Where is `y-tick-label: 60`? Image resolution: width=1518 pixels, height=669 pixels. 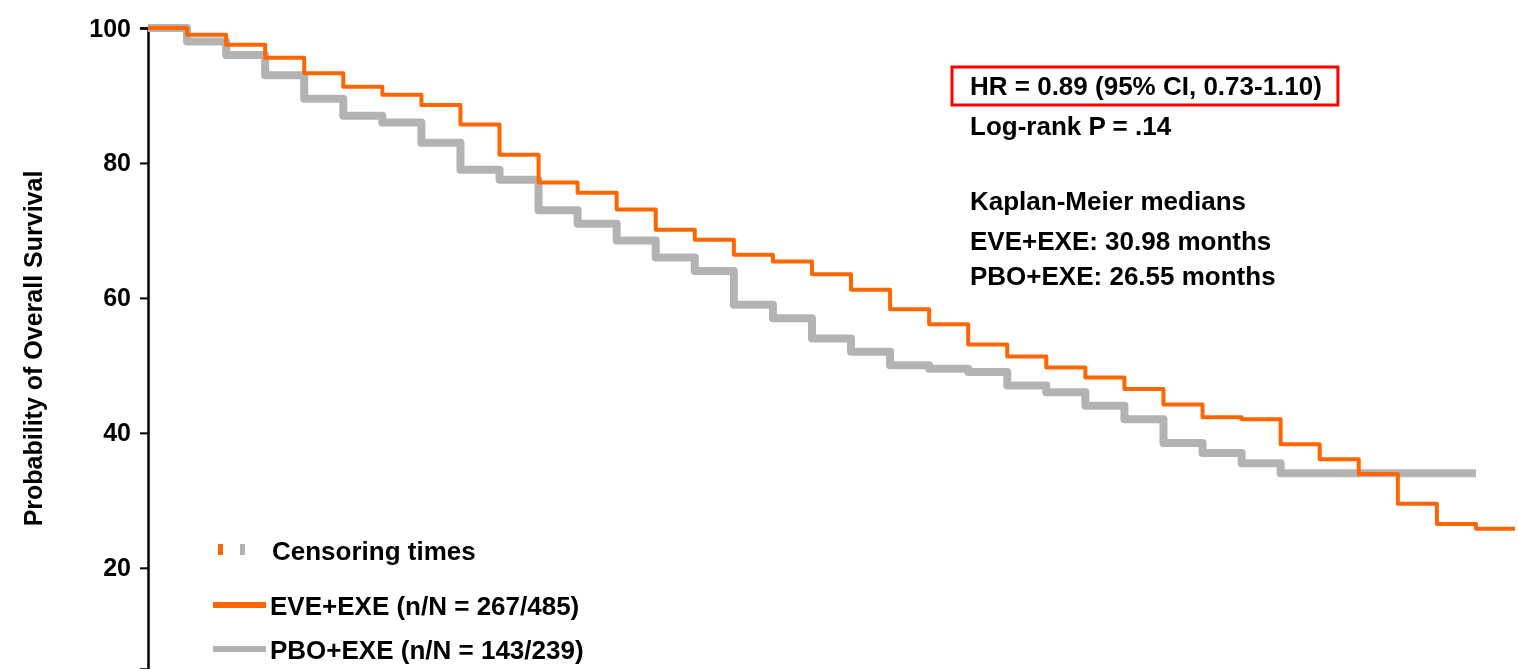
y-tick-label: 60 is located at coordinates (117, 297).